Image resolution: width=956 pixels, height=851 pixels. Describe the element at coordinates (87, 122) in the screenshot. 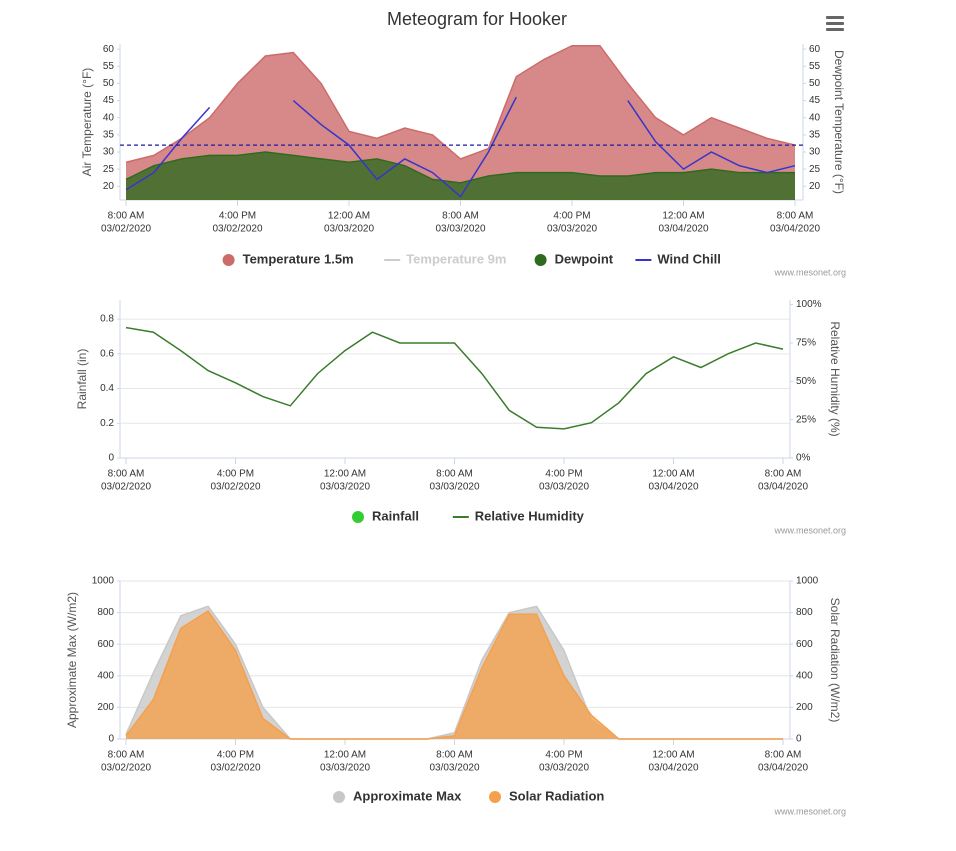

I see `y-axis-title: Air Temperature (°F)` at that location.